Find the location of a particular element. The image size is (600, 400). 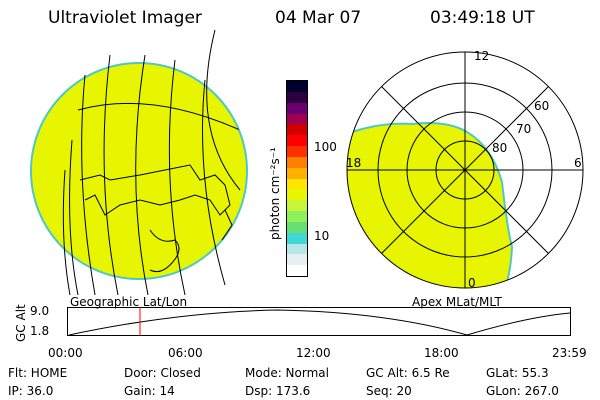

altitude-ylabel: GC Alt is located at coordinates (21, 323).